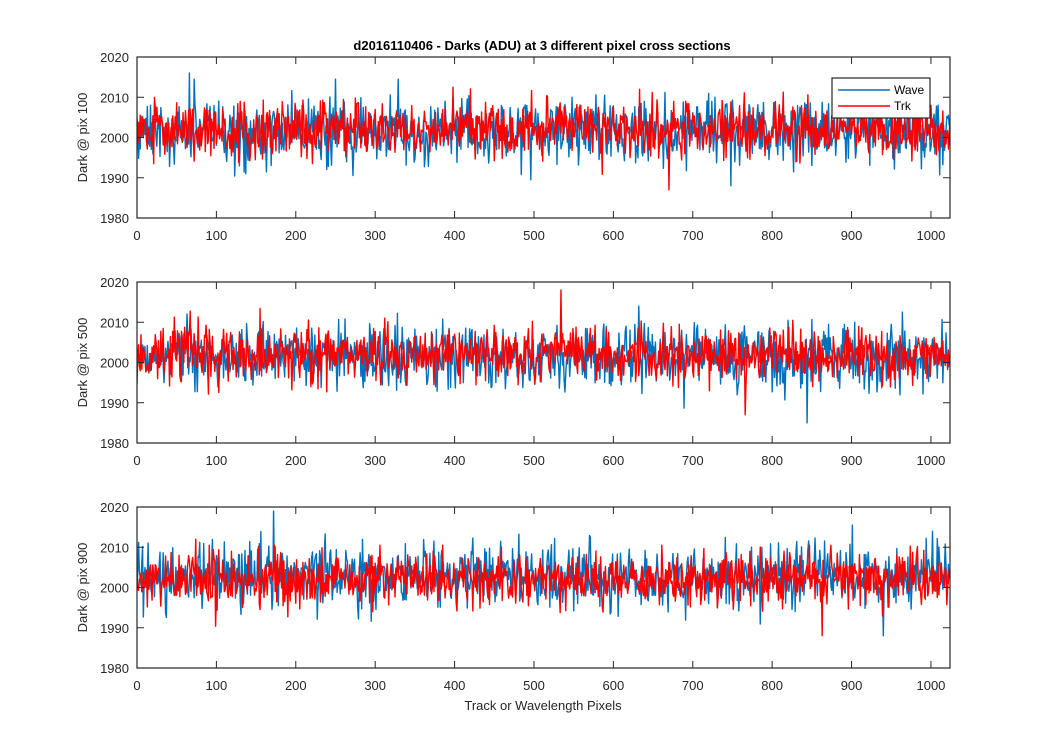 This screenshot has height=755, width=1050. What do you see at coordinates (82, 138) in the screenshot?
I see `y-axis-label: Dark @ pix 100` at bounding box center [82, 138].